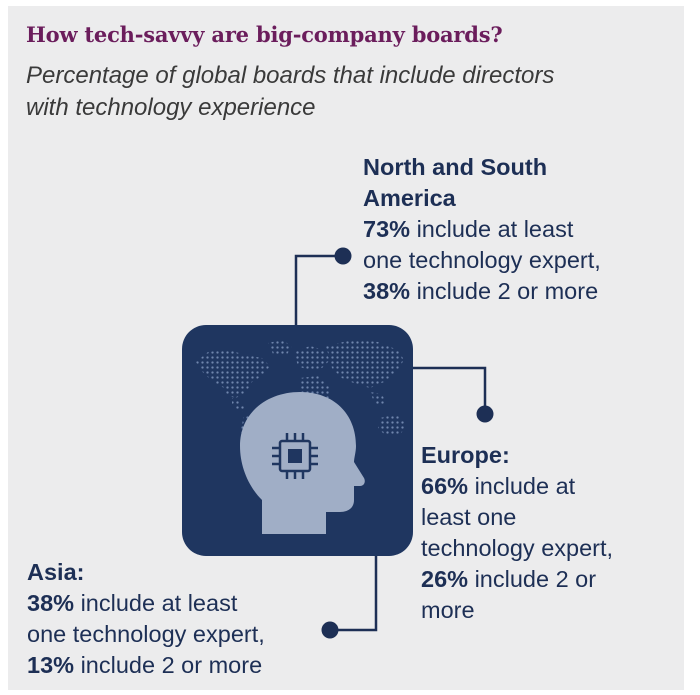 The image size is (700, 695). I want to click on asia-pct-two: 13%, so click(51, 665).